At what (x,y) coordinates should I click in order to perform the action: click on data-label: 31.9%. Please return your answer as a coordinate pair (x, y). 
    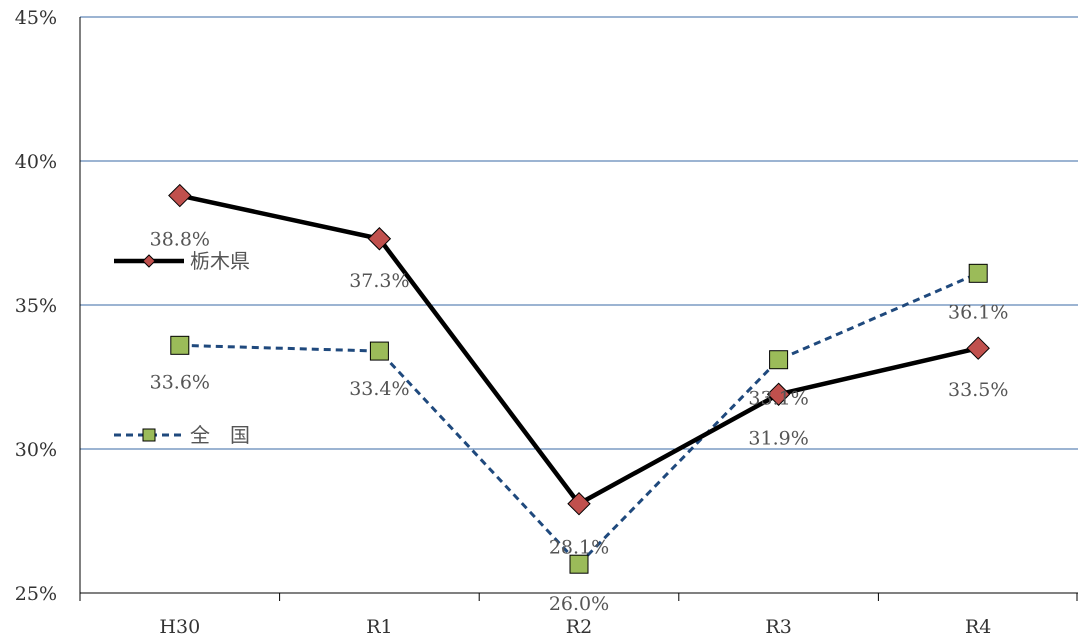
    Looking at the image, I should click on (778, 438).